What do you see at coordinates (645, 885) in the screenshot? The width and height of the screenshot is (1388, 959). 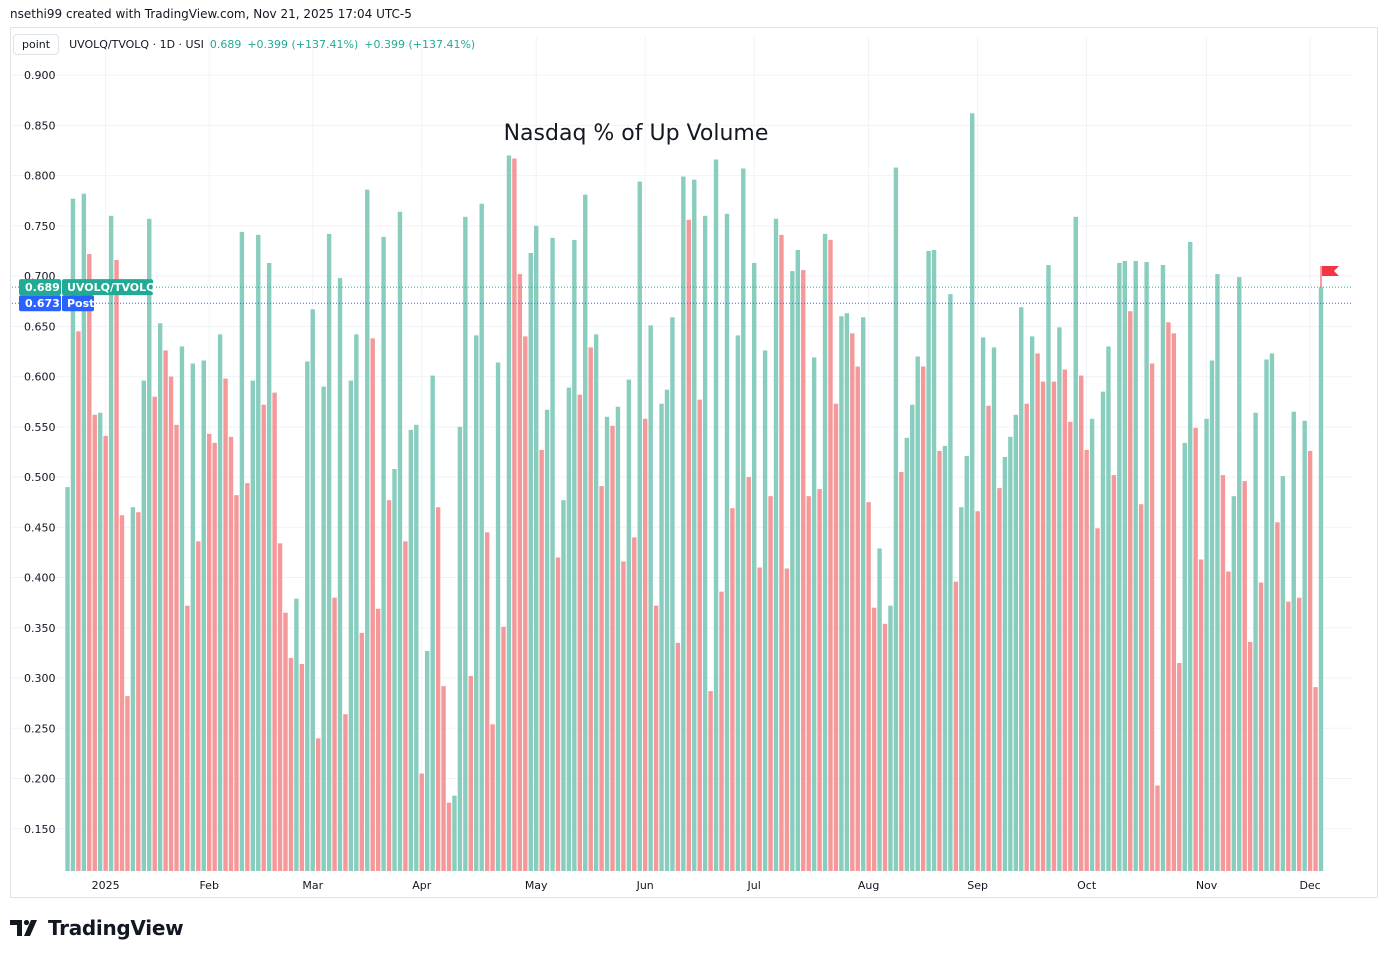 I see `x-tick-label: Jun` at bounding box center [645, 885].